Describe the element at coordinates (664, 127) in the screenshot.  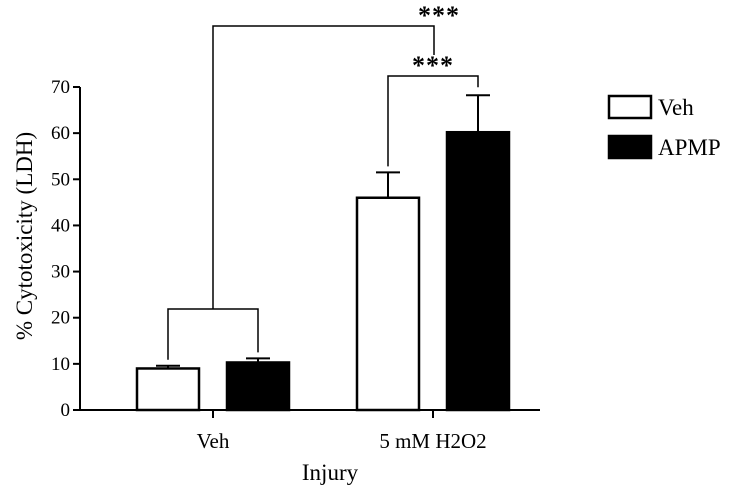
I see `legend: Veh APMP` at that location.